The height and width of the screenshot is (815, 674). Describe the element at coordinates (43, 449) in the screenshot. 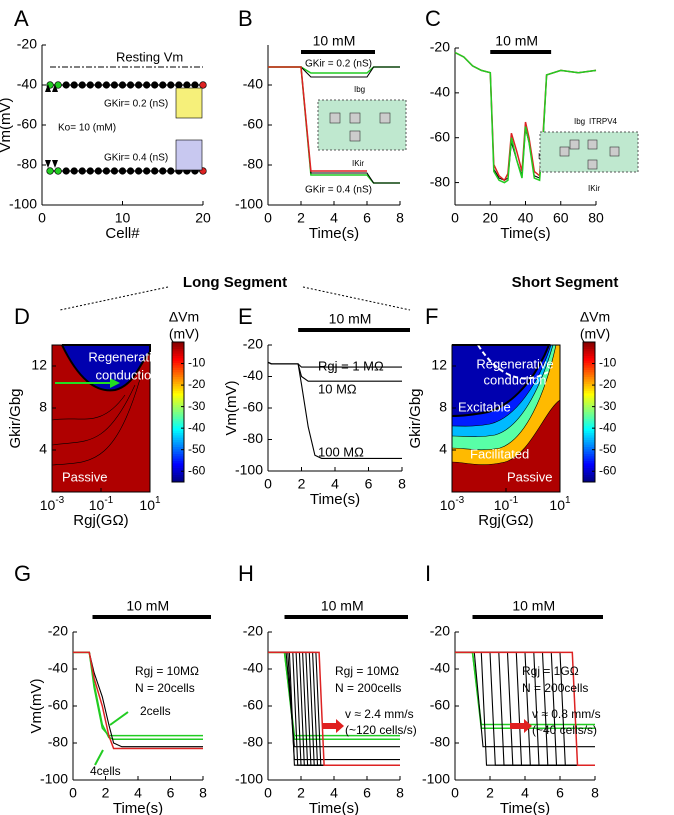

I see `y-tick-label: 4` at that location.